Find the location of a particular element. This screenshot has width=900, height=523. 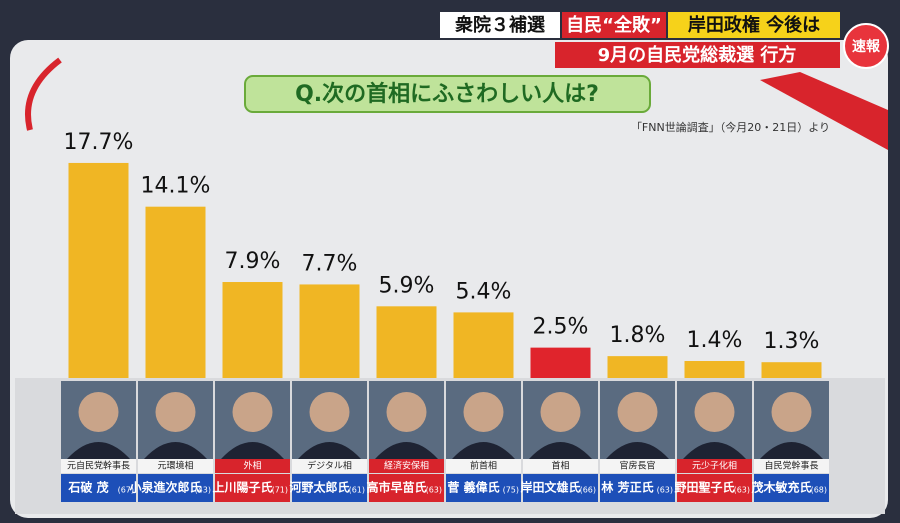

value-label: 2.5% is located at coordinates (561, 327).